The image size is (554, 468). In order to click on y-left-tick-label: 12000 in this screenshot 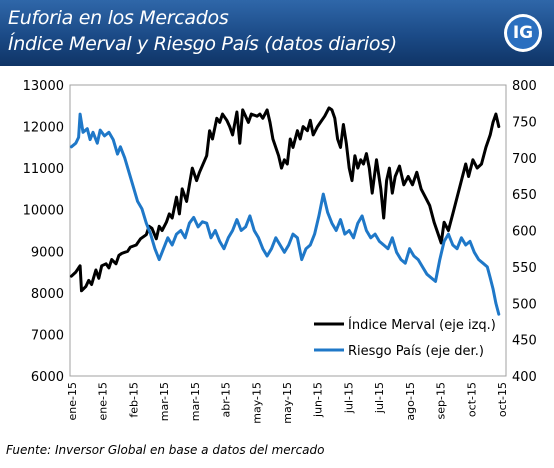, I will do `click(43, 128)`.